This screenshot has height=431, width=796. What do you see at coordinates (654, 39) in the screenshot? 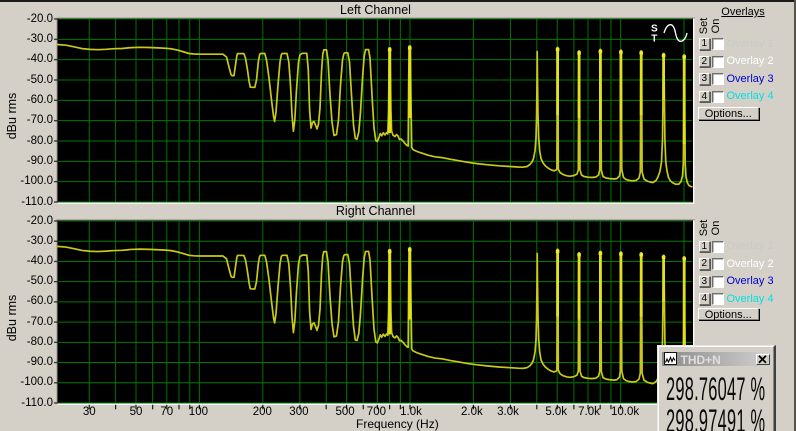
I see `svg-text: T` at bounding box center [654, 39].